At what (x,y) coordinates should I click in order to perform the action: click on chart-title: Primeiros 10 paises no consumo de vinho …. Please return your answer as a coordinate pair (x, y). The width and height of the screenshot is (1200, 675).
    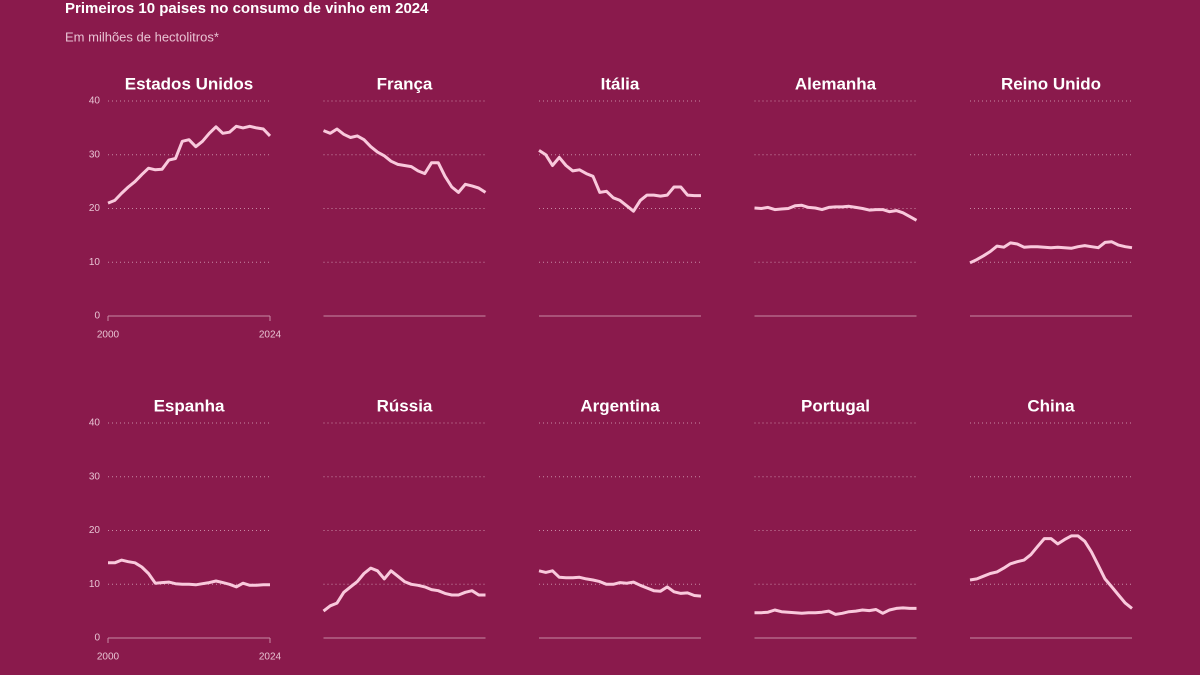
    Looking at the image, I should click on (247, 8).